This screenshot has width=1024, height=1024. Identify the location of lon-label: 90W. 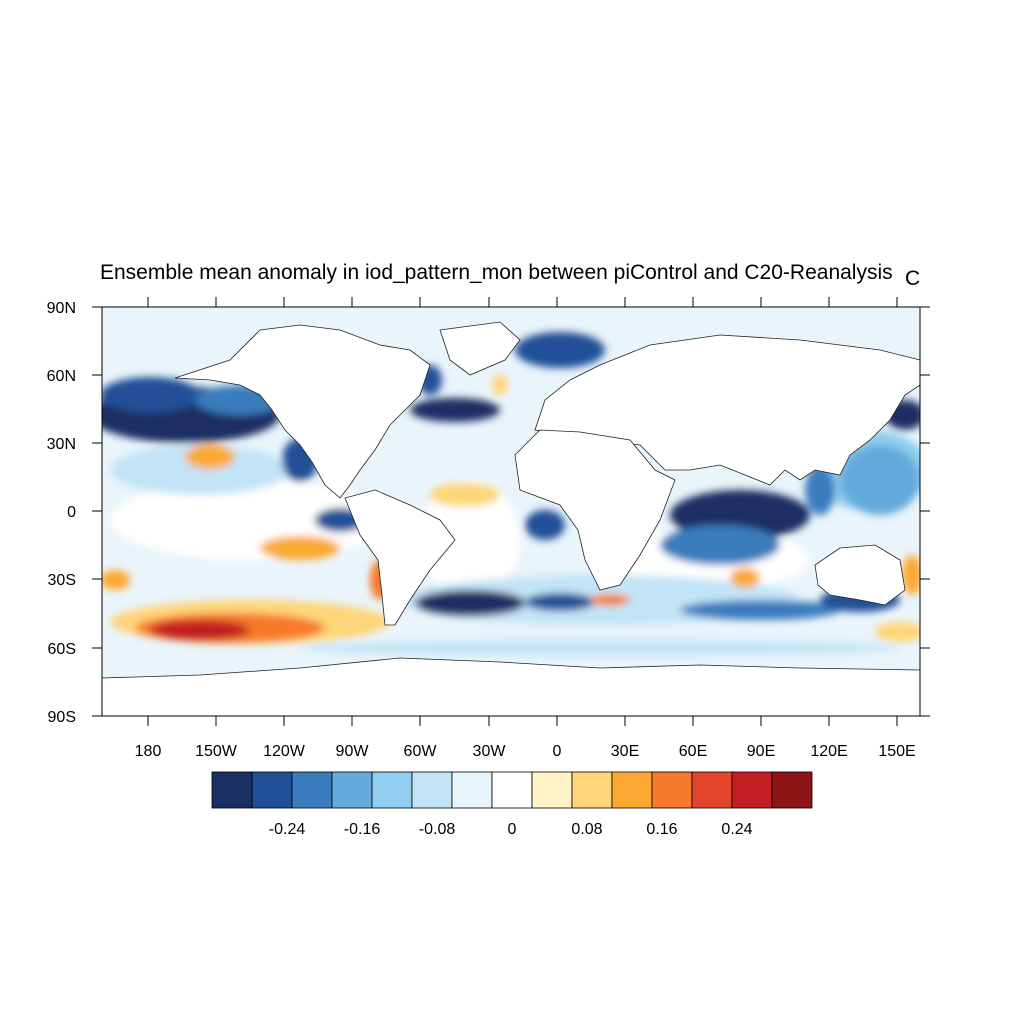
(353, 751).